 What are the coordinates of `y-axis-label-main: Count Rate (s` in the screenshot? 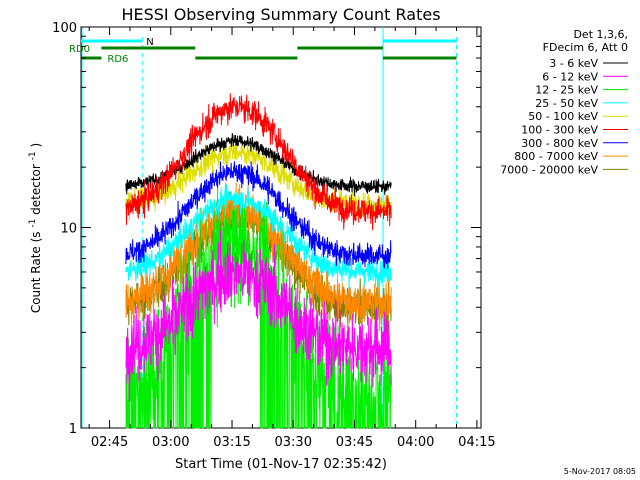 It's located at (36, 272).